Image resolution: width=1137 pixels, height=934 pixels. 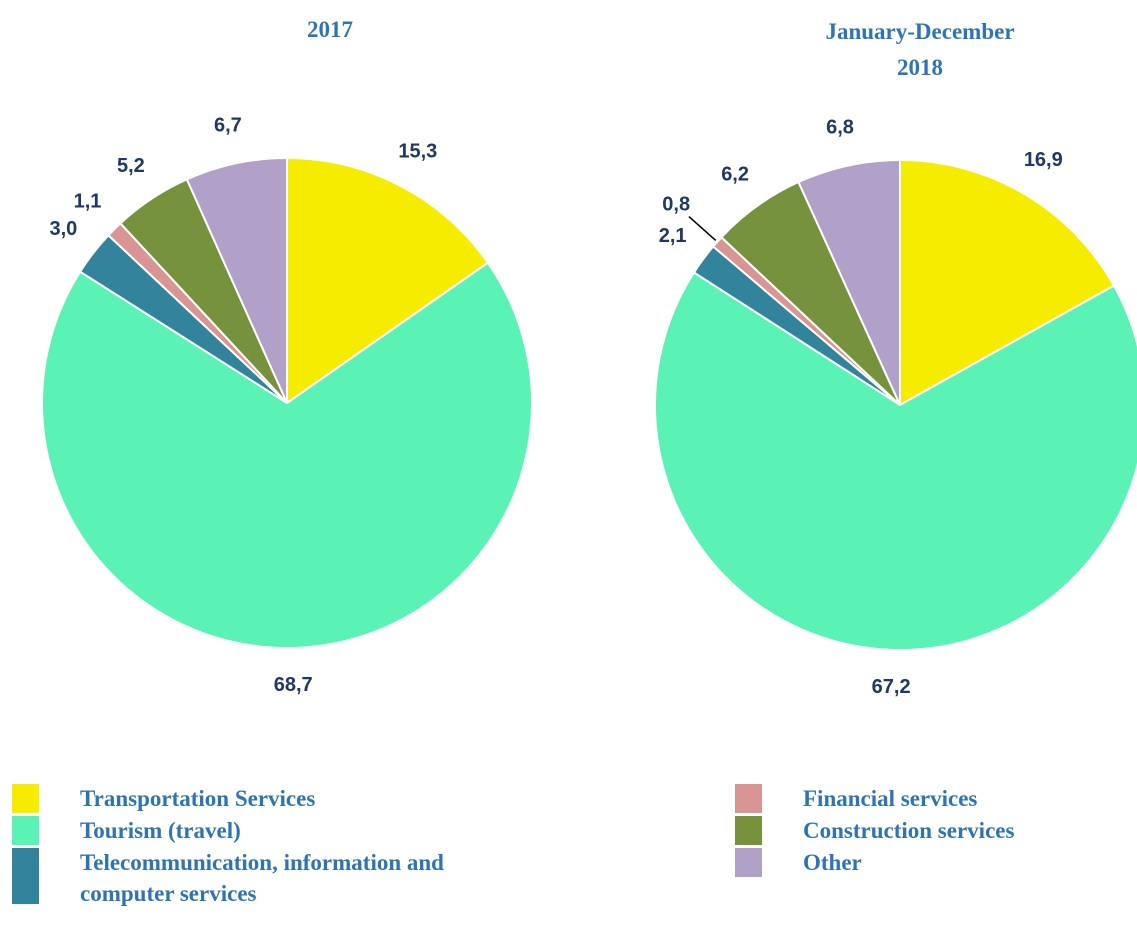 What do you see at coordinates (702, 228) in the screenshot?
I see `leader-line` at bounding box center [702, 228].